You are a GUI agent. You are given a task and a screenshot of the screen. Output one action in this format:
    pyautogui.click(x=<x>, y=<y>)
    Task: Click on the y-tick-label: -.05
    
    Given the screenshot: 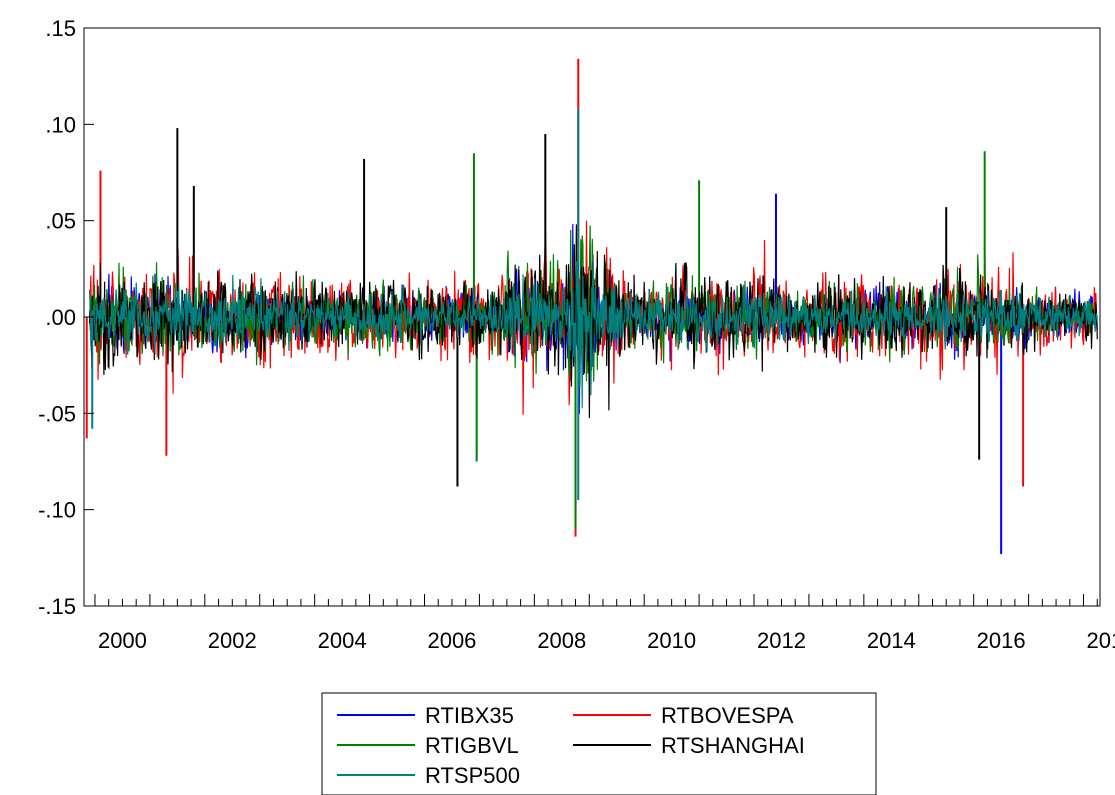 What is the action you would take?
    pyautogui.click(x=57, y=413)
    